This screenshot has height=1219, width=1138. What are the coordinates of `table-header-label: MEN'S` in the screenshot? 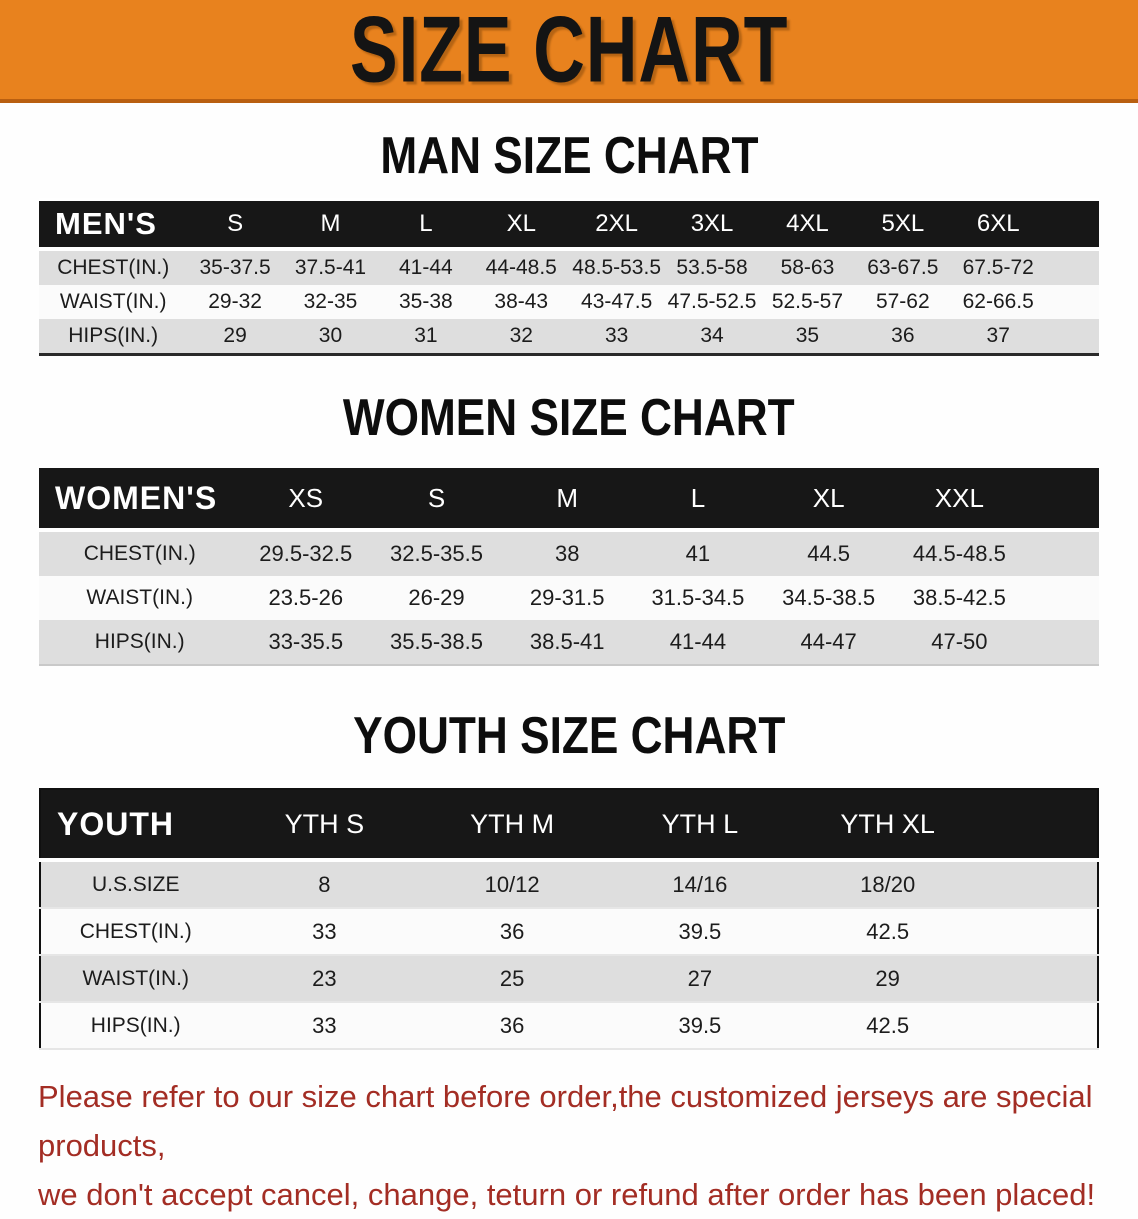 It's located at (113, 224).